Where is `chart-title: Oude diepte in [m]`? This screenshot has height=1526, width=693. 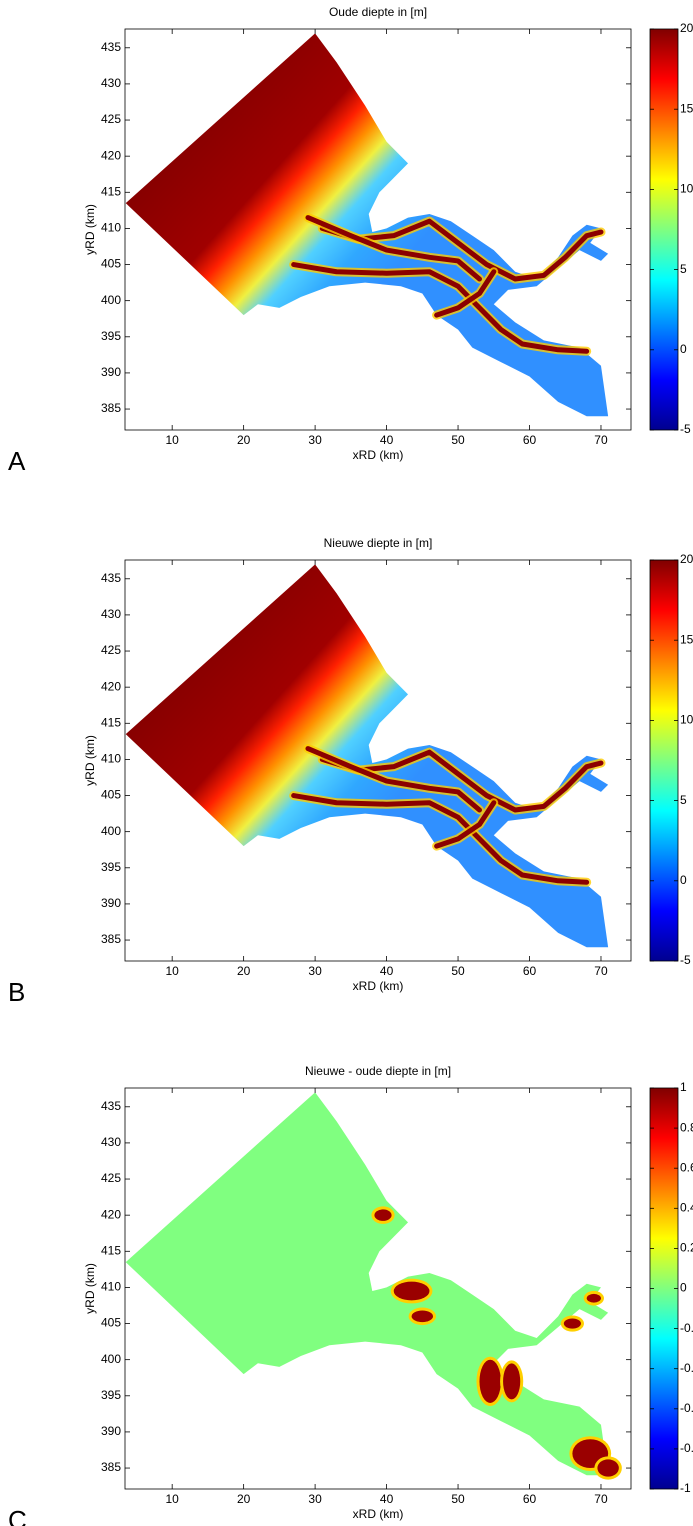 chart-title: Oude diepte in [m] is located at coordinates (378, 12).